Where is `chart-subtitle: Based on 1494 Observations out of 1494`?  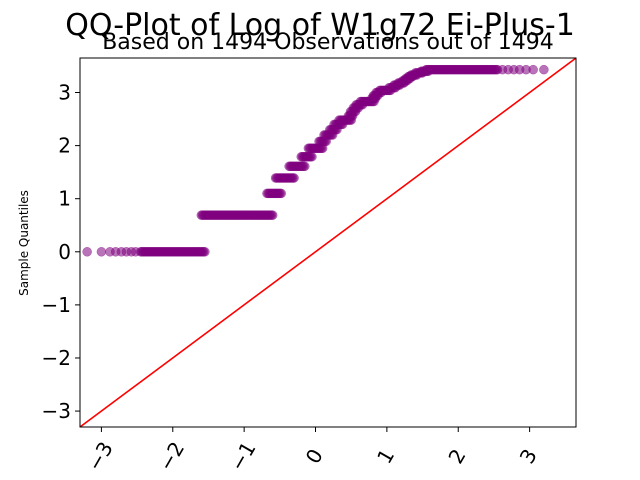 chart-subtitle: Based on 1494 Observations out of 1494 is located at coordinates (328, 42).